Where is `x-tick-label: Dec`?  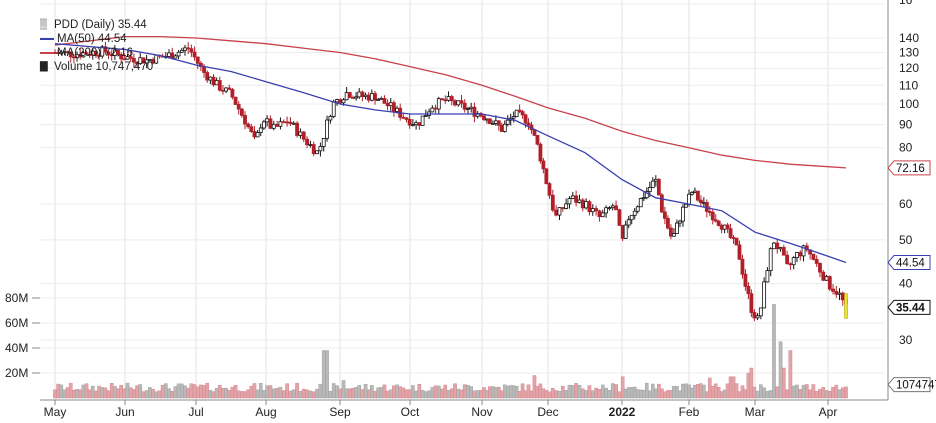
x-tick-label: Dec is located at coordinates (547, 412).